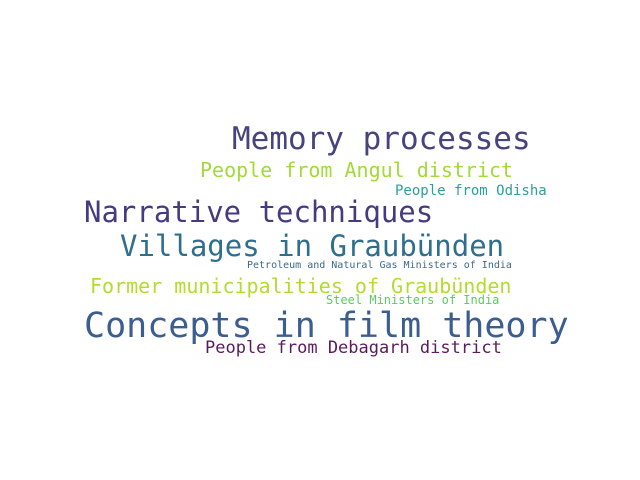  Describe the element at coordinates (381, 139) in the screenshot. I see `word-memory-processes: Memory processes` at that location.